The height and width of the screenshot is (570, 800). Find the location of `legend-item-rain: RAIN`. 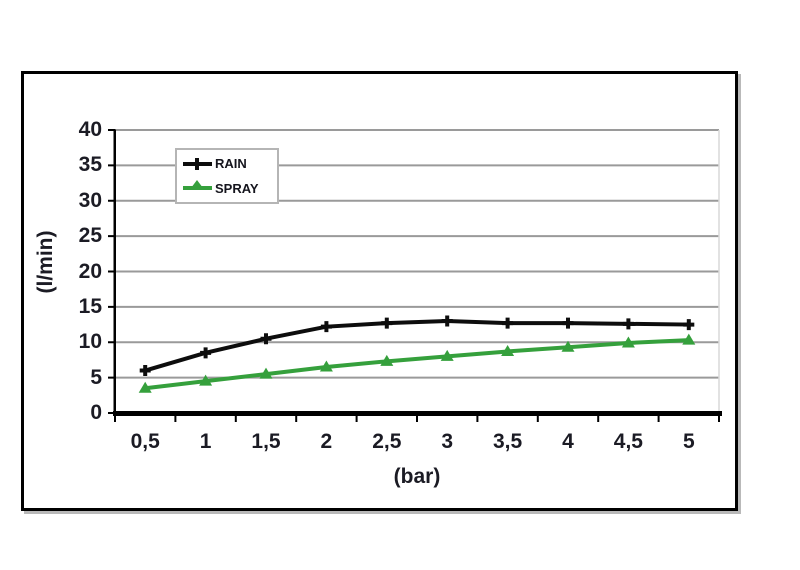

legend-item-rain: RAIN is located at coordinates (227, 164).